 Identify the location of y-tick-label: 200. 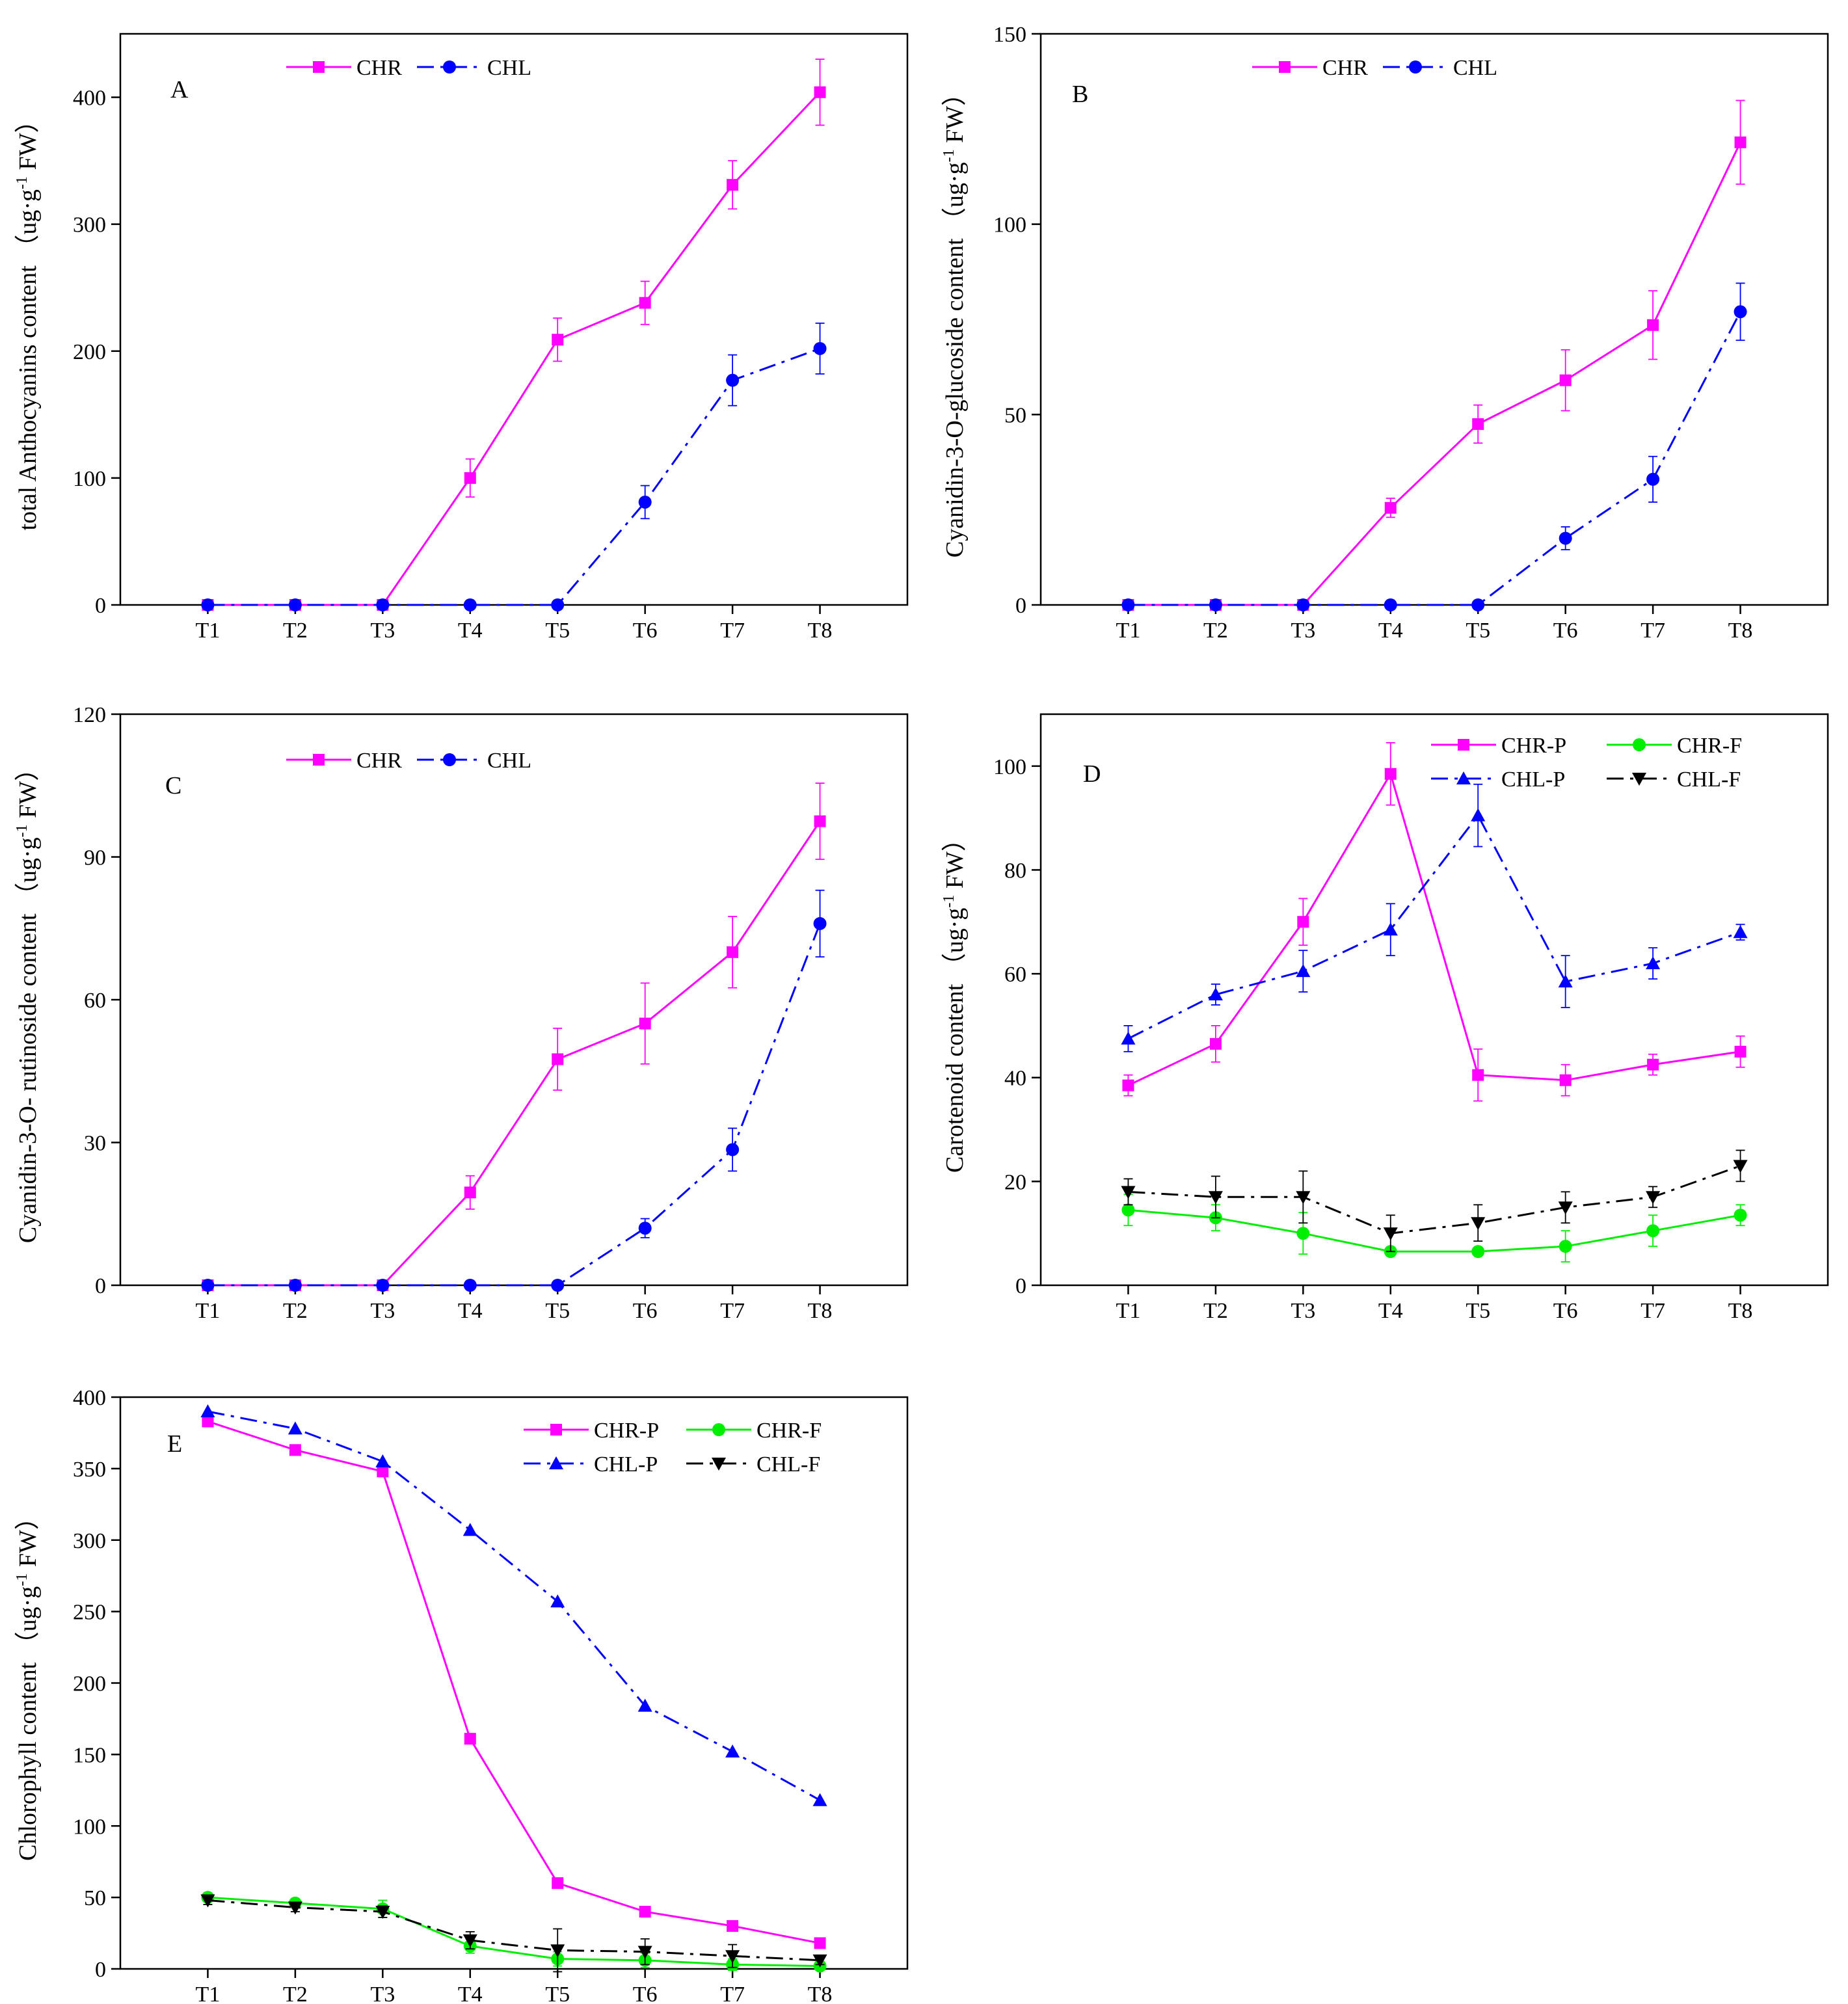
(90, 1684).